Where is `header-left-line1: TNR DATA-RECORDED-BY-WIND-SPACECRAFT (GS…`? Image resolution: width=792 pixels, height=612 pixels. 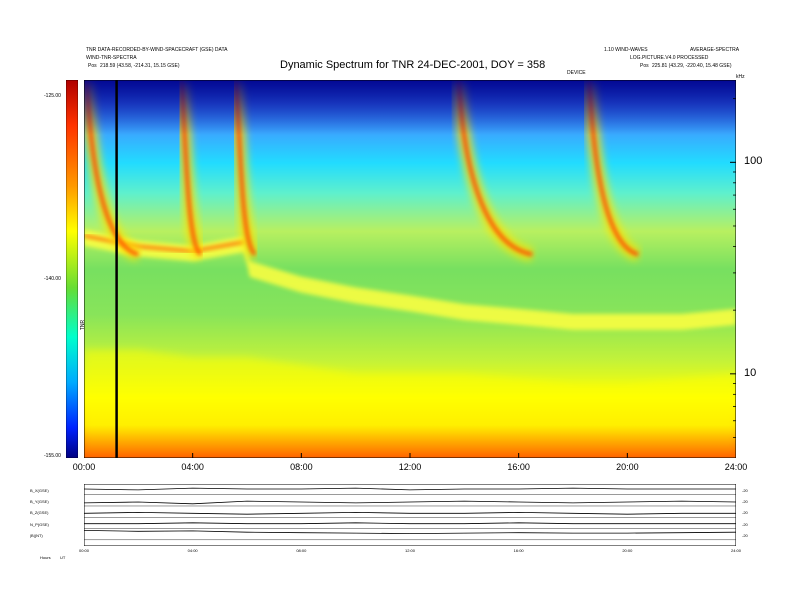
header-left-line1: TNR DATA-RECORDED-BY-WIND-SPACECRAFT (GS… is located at coordinates (157, 50).